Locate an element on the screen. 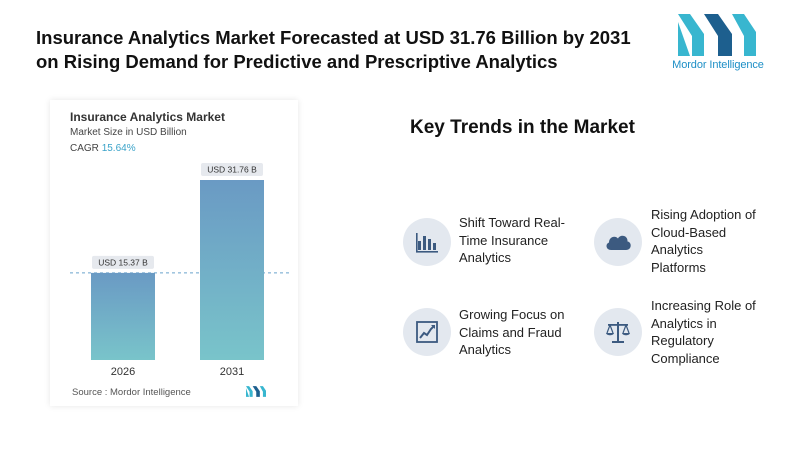 The image size is (800, 459). trend-2-line-2: Cloud-Based is located at coordinates (689, 232).